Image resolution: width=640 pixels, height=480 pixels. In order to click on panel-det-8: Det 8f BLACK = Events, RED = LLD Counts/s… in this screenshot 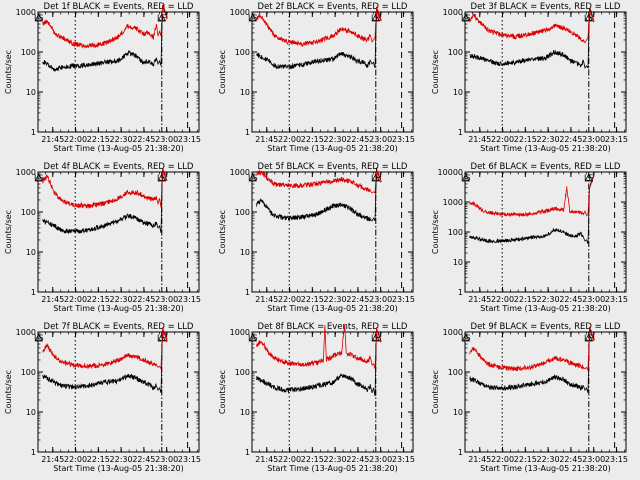, I will do `click(316, 397)`.